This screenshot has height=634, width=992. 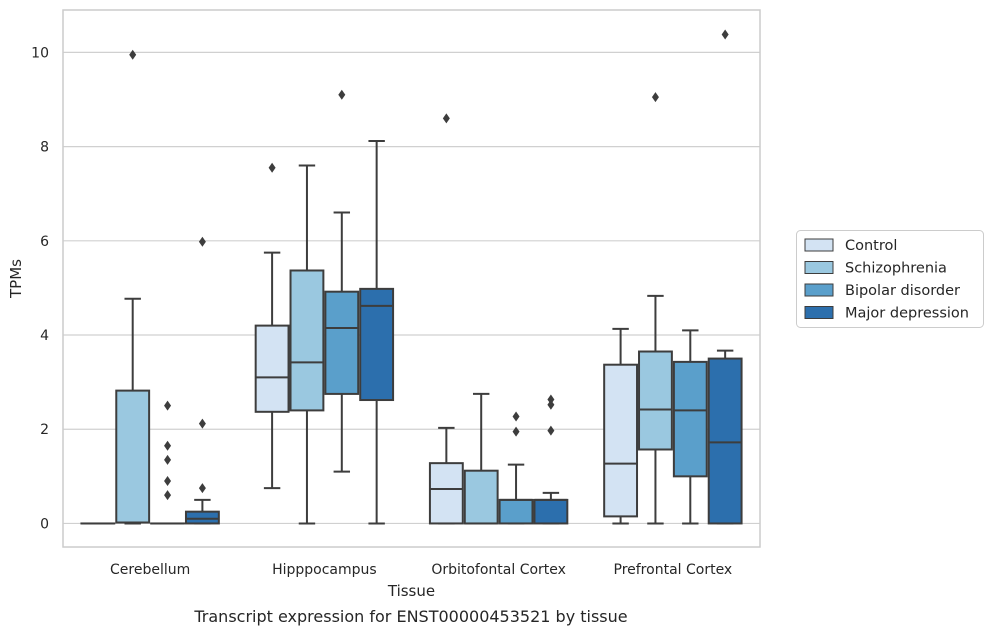 What do you see at coordinates (896, 269) in the screenshot?
I see `legend-label: Schizophrenia` at bounding box center [896, 269].